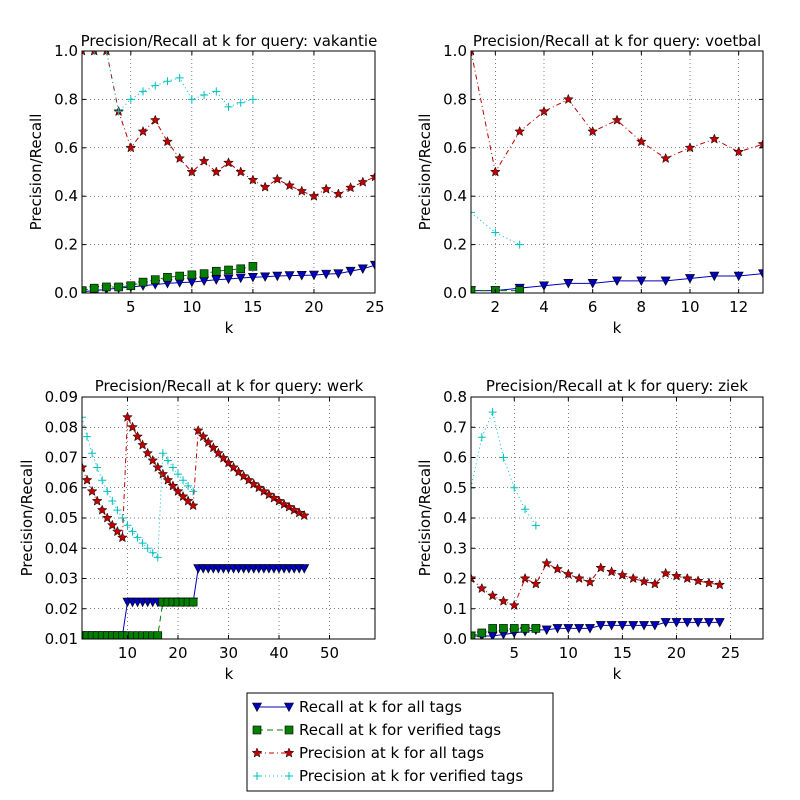  What do you see at coordinates (400, 730) in the screenshot?
I see `legend-label: Recall at k for verified tags` at bounding box center [400, 730].